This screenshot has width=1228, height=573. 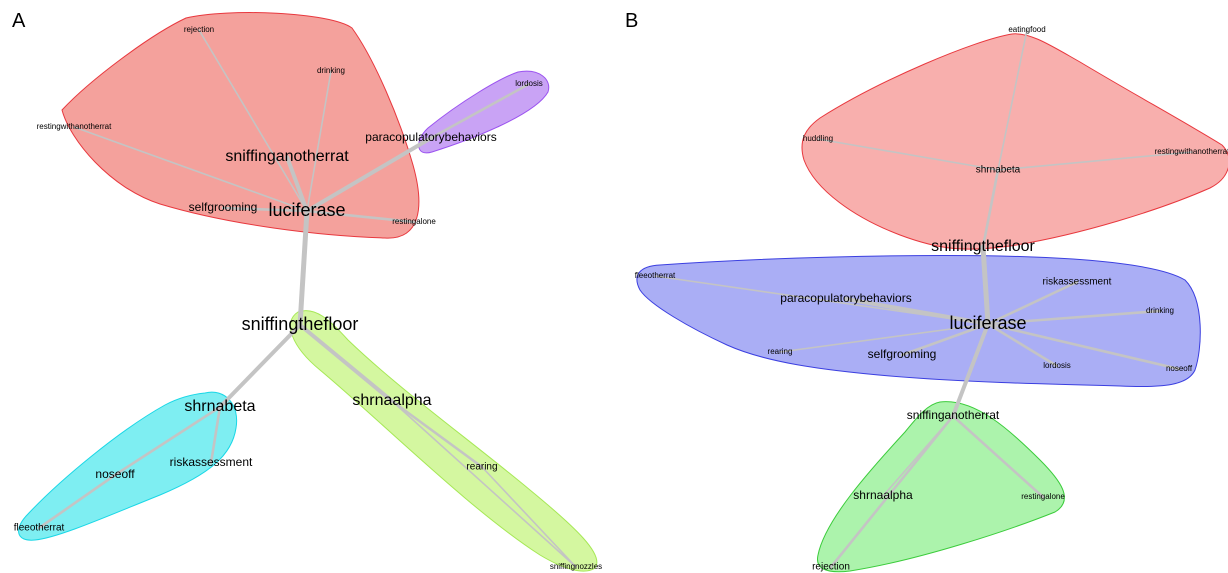 What do you see at coordinates (529, 517) in the screenshot?
I see `panel-a-edge-rearing-sniffingnozzles` at bounding box center [529, 517].